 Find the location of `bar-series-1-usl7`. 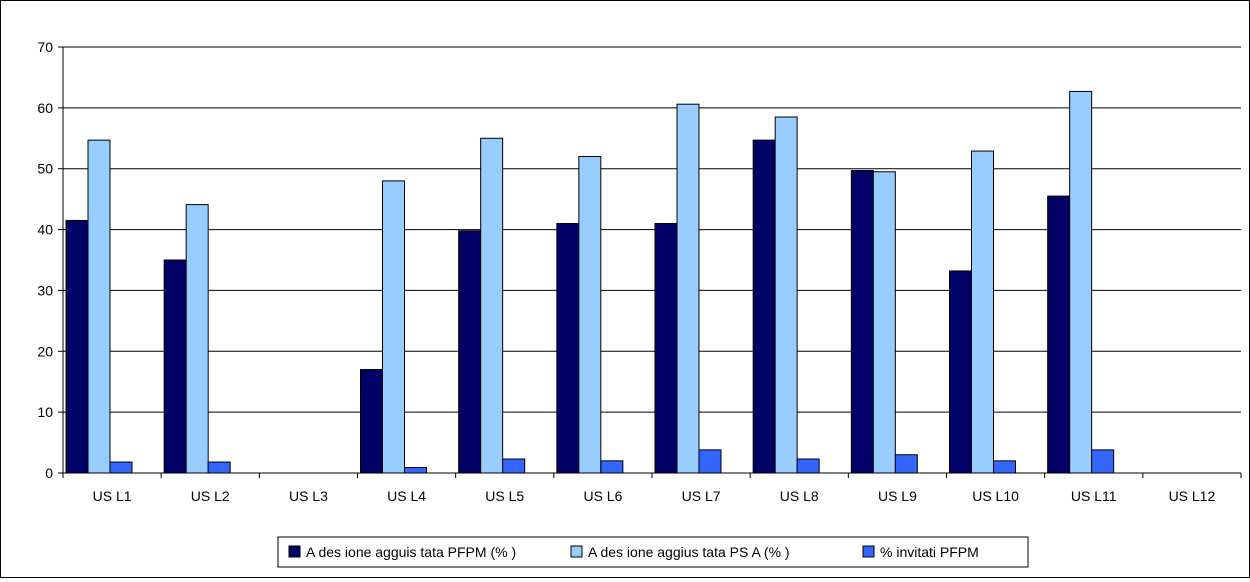

bar-series-1-usl7 is located at coordinates (666, 348).